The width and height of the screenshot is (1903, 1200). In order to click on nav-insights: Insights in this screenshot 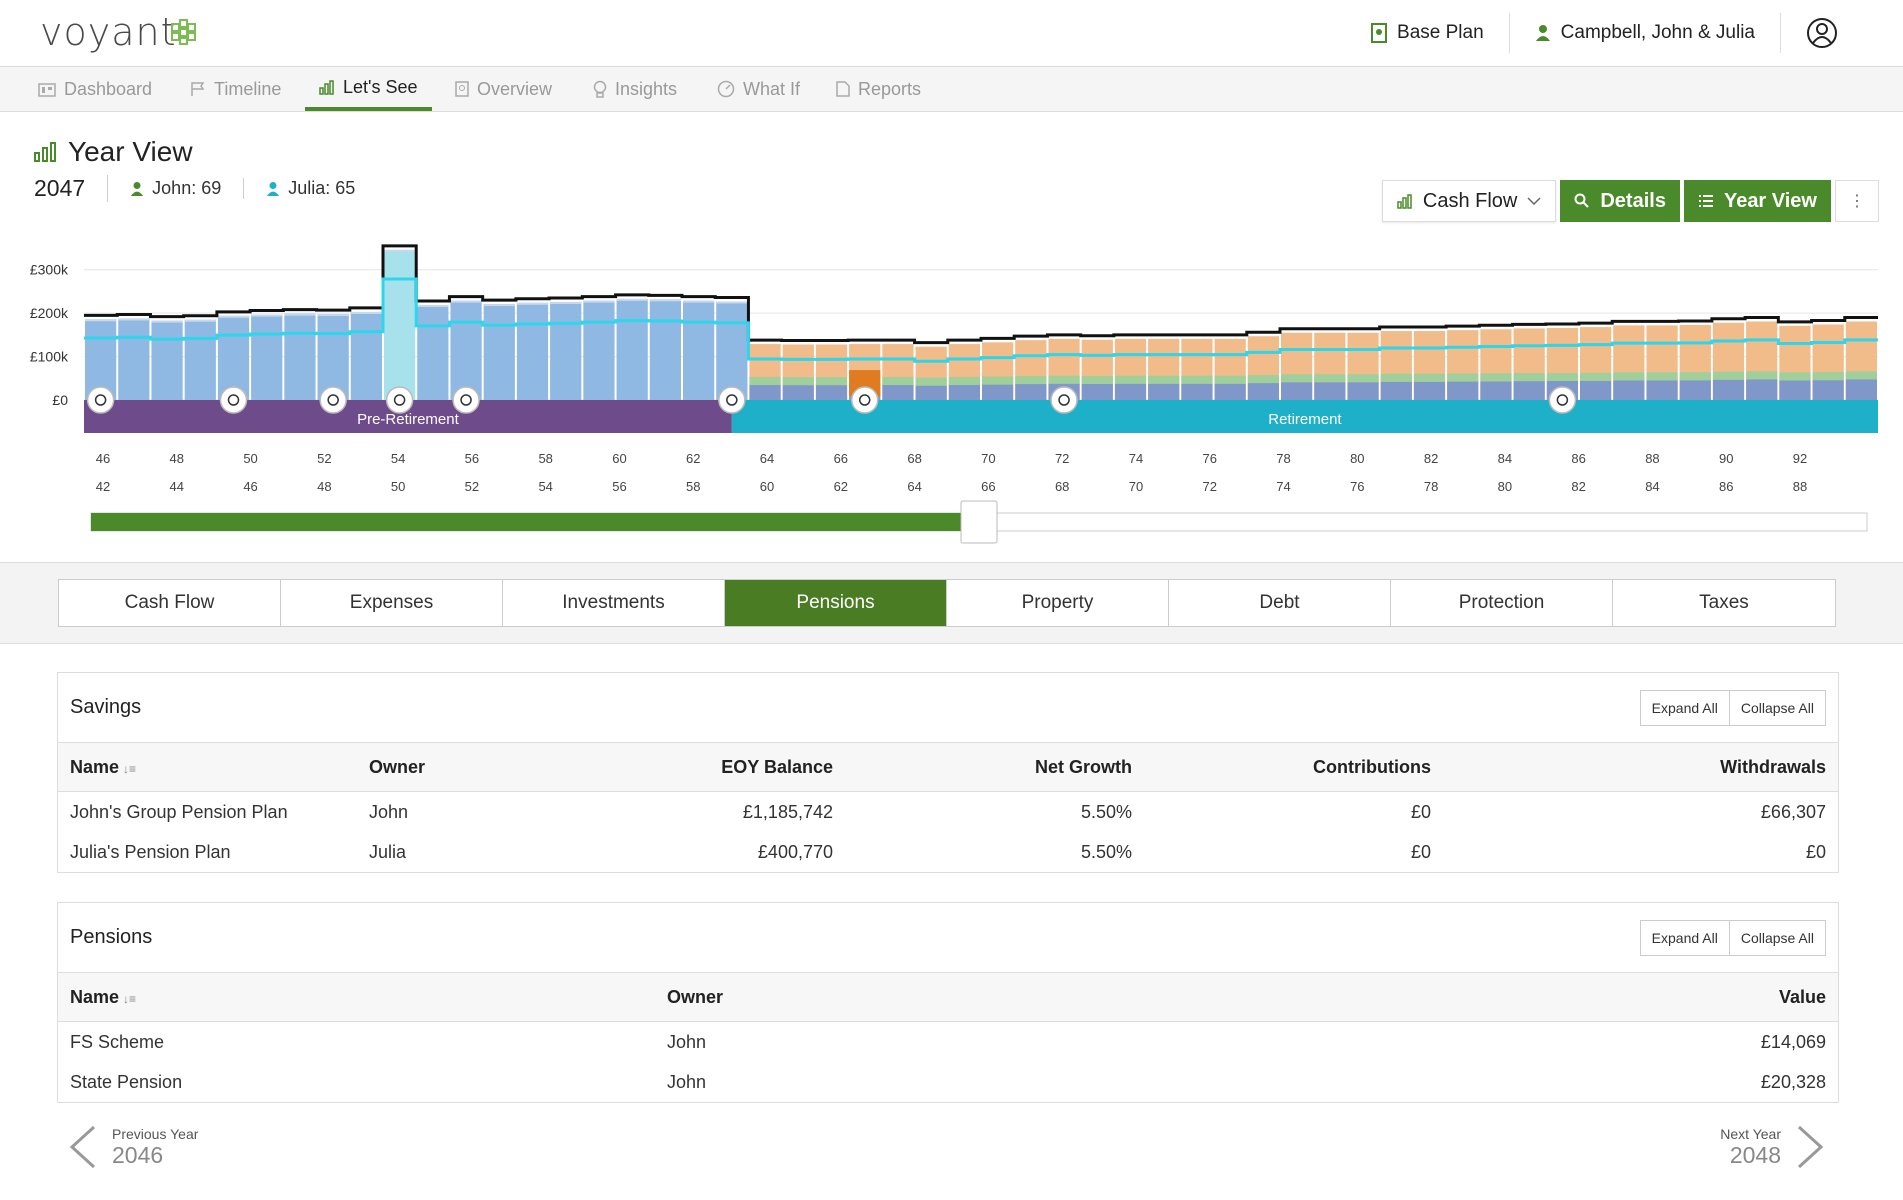, I will do `click(635, 89)`.